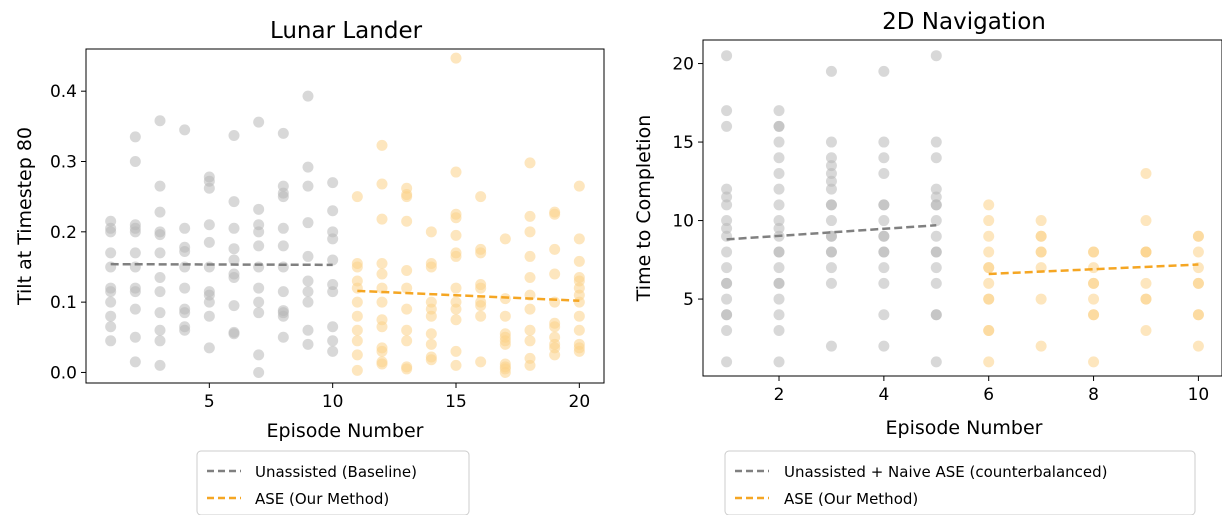 The width and height of the screenshot is (1222, 515). Describe the element at coordinates (322, 499) in the screenshot. I see `legend-label-ase: ASE (Our Method)` at that location.